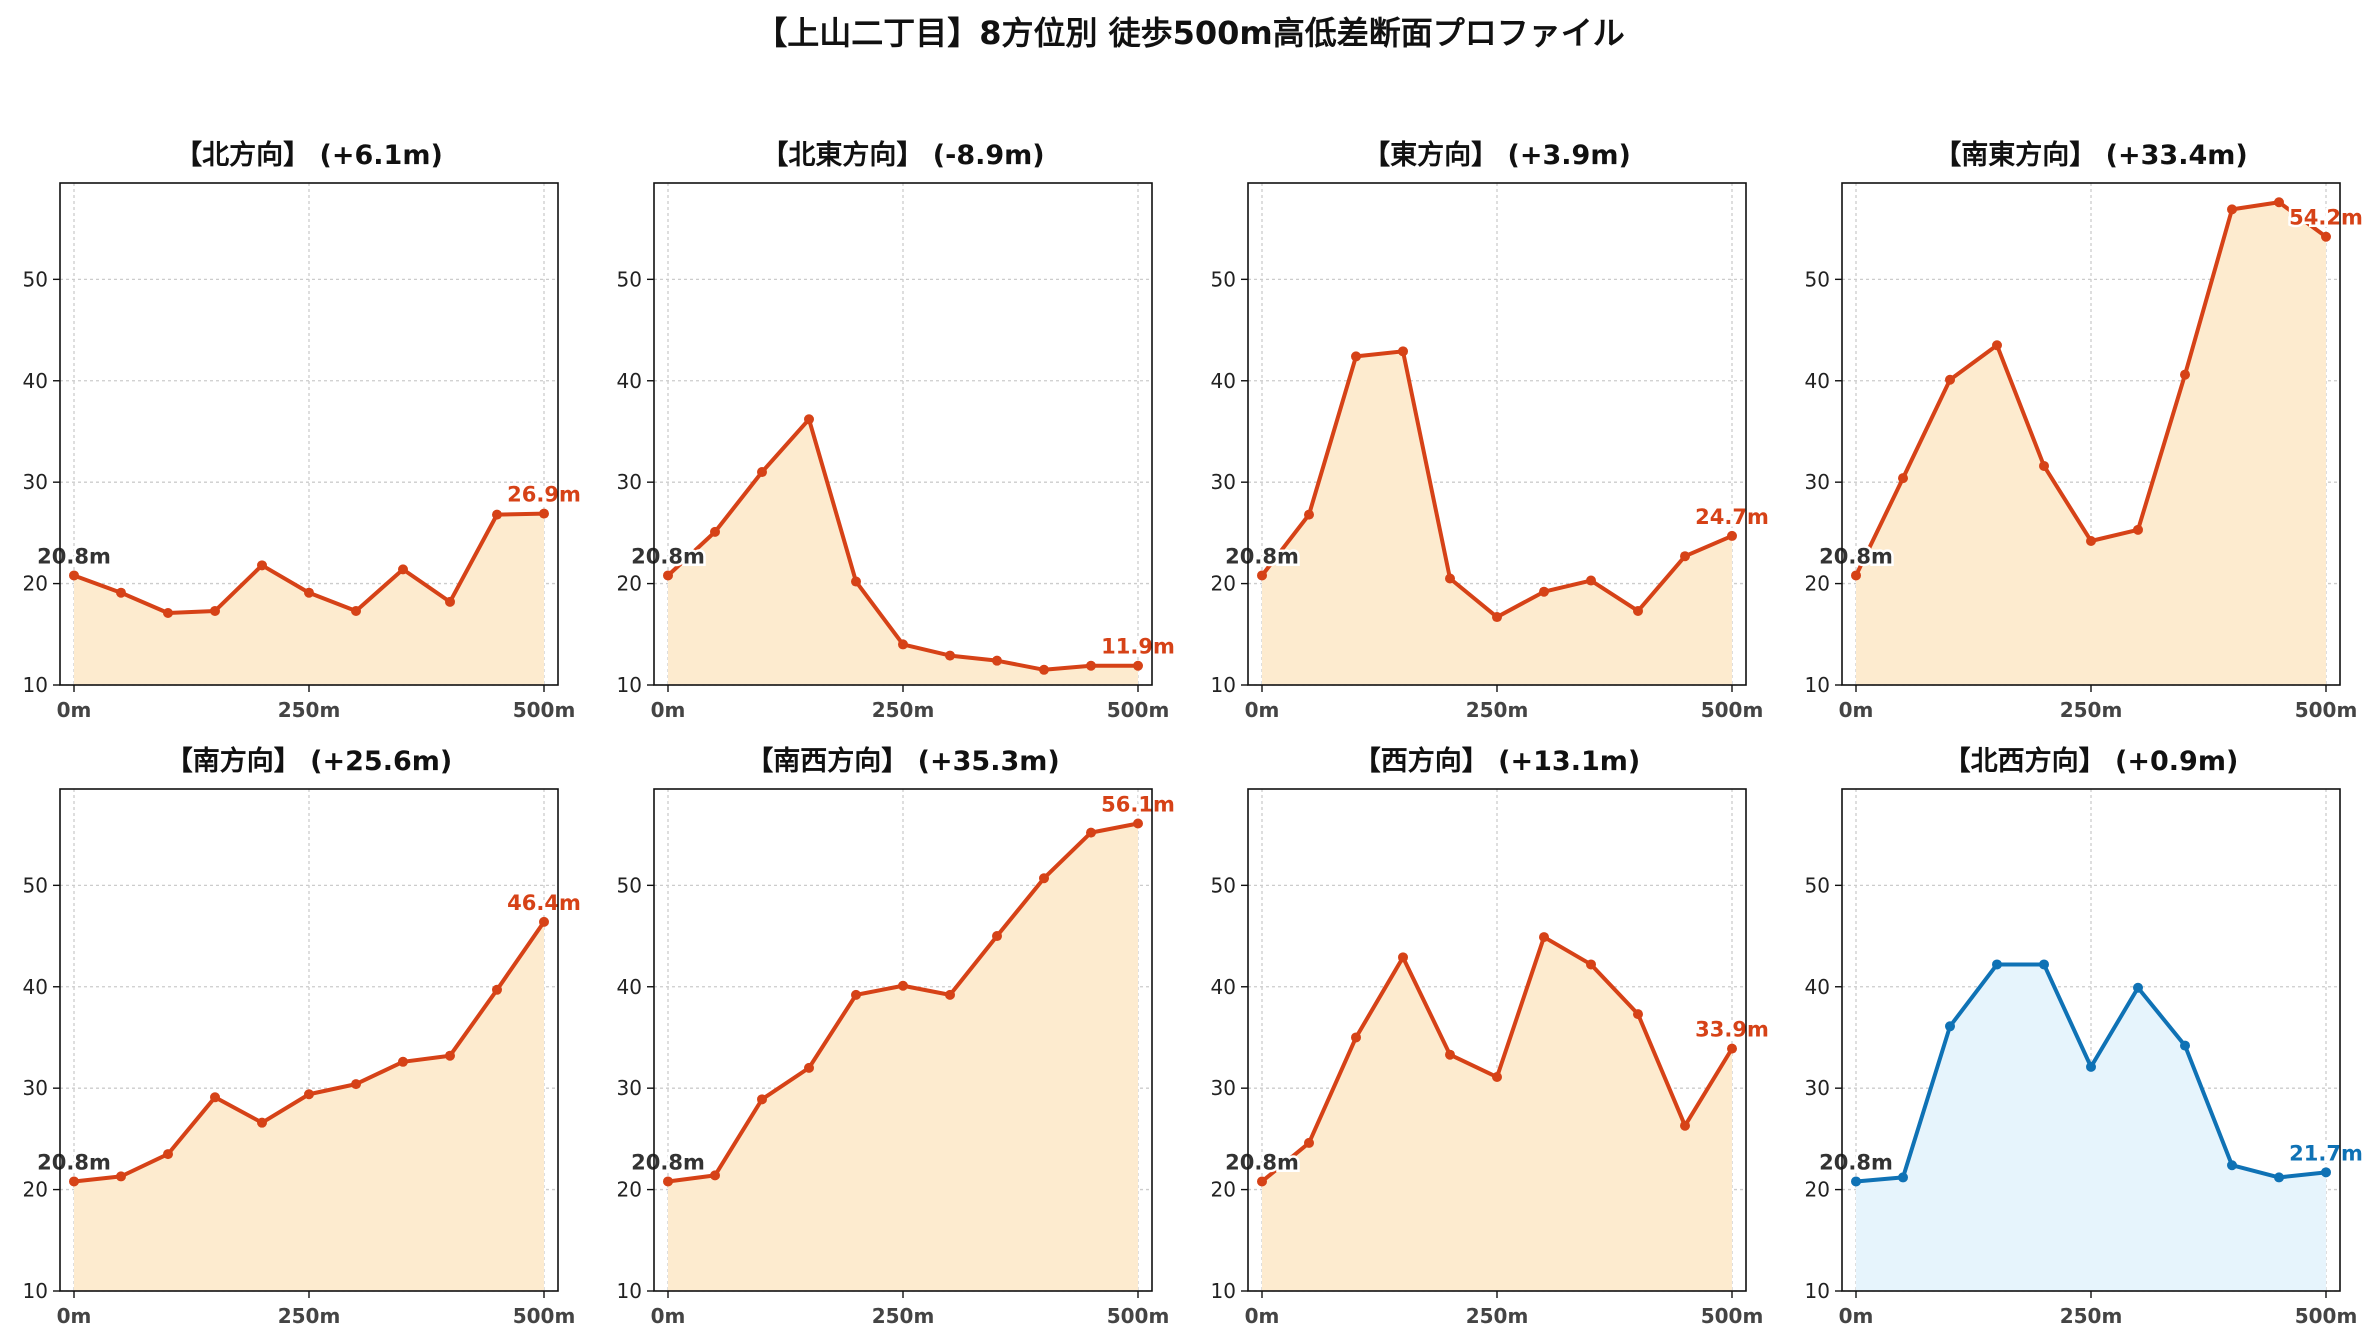 This screenshot has width=2380, height=1340. Describe the element at coordinates (1497, 155) in the screenshot. I see `panel-title: 【東方向】 (+3.9m)` at that location.